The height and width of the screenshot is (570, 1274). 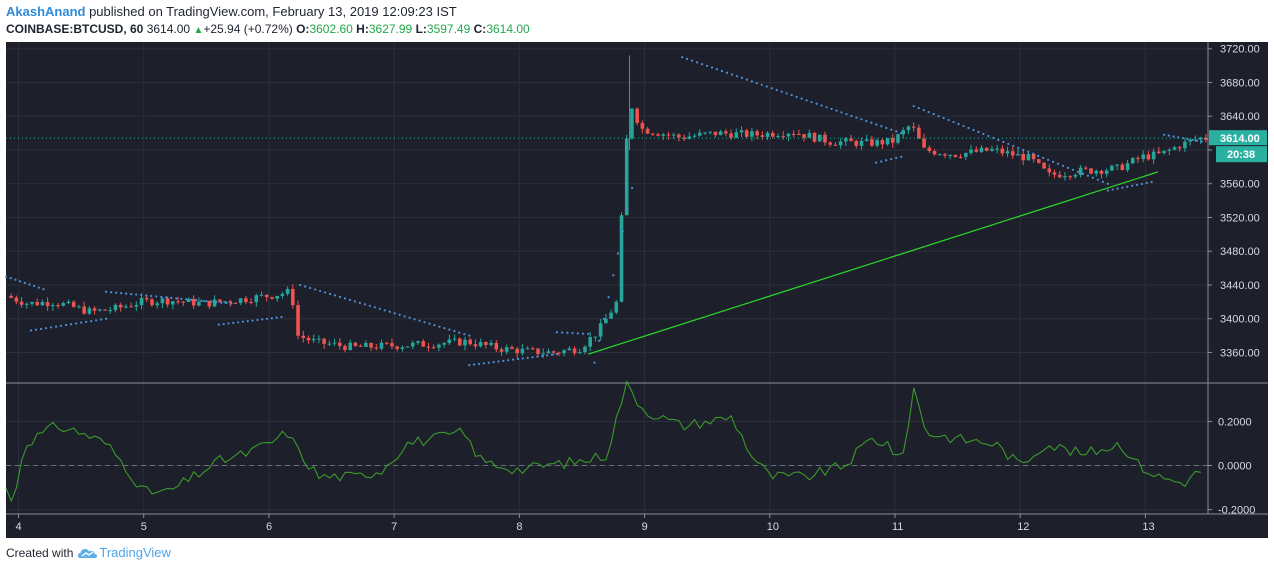 What do you see at coordinates (773, 527) in the screenshot?
I see `time-tick-label: 10` at bounding box center [773, 527].